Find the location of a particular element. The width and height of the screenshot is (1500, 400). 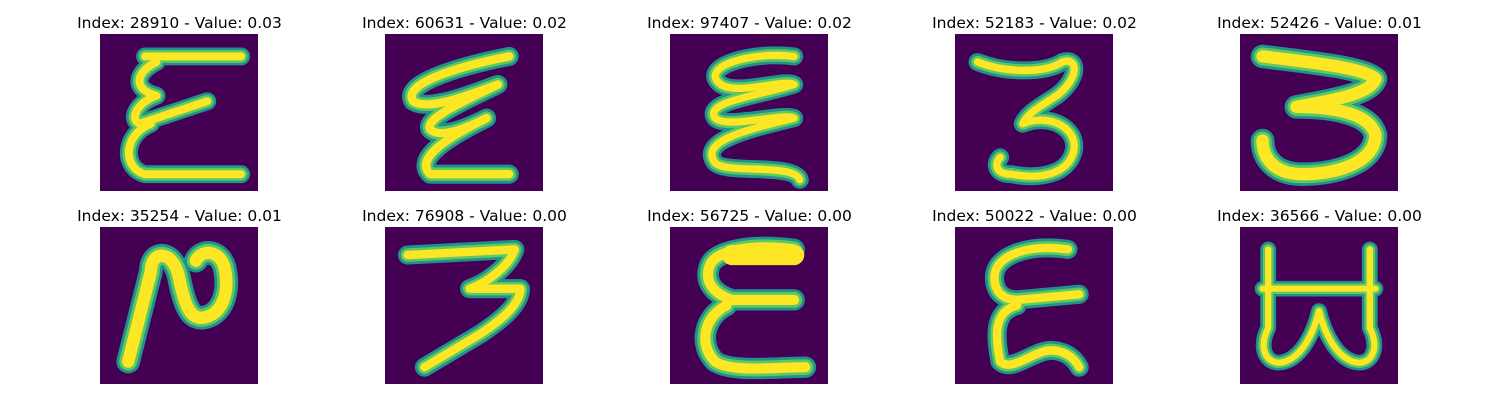

panel-title: Index: 28910 - Value: 0.03 is located at coordinates (179, 23).